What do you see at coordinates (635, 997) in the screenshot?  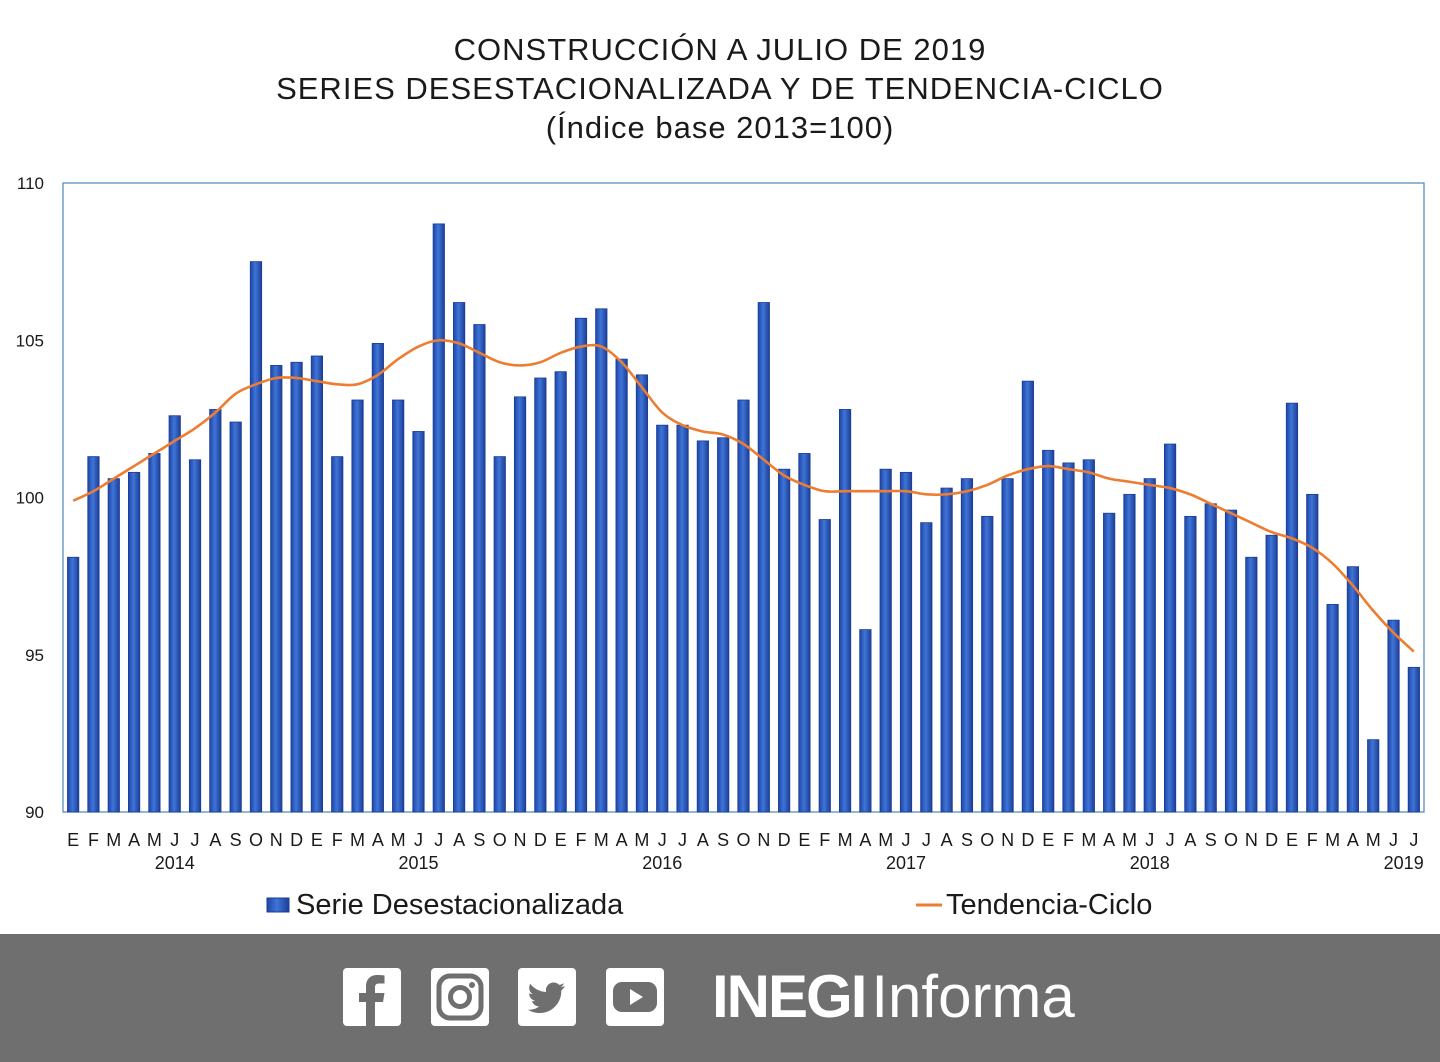 I see `youtube-icon` at bounding box center [635, 997].